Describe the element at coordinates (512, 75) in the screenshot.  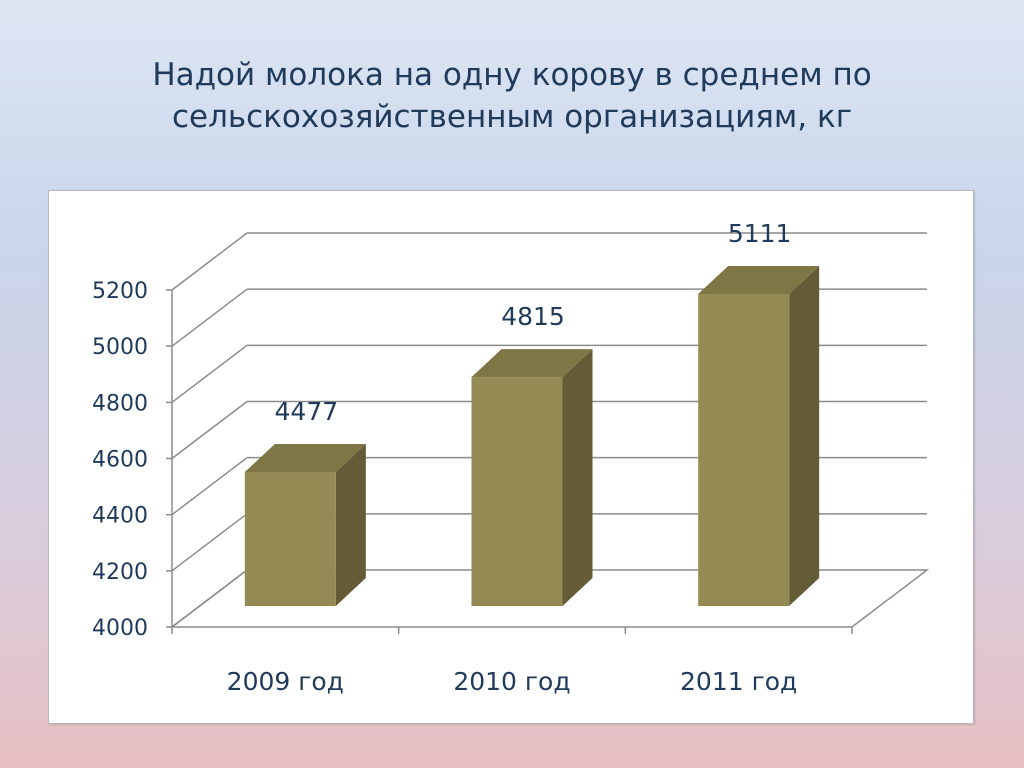
I see `slide-title-line-1: Надой молока на одну корову в среднем по` at that location.